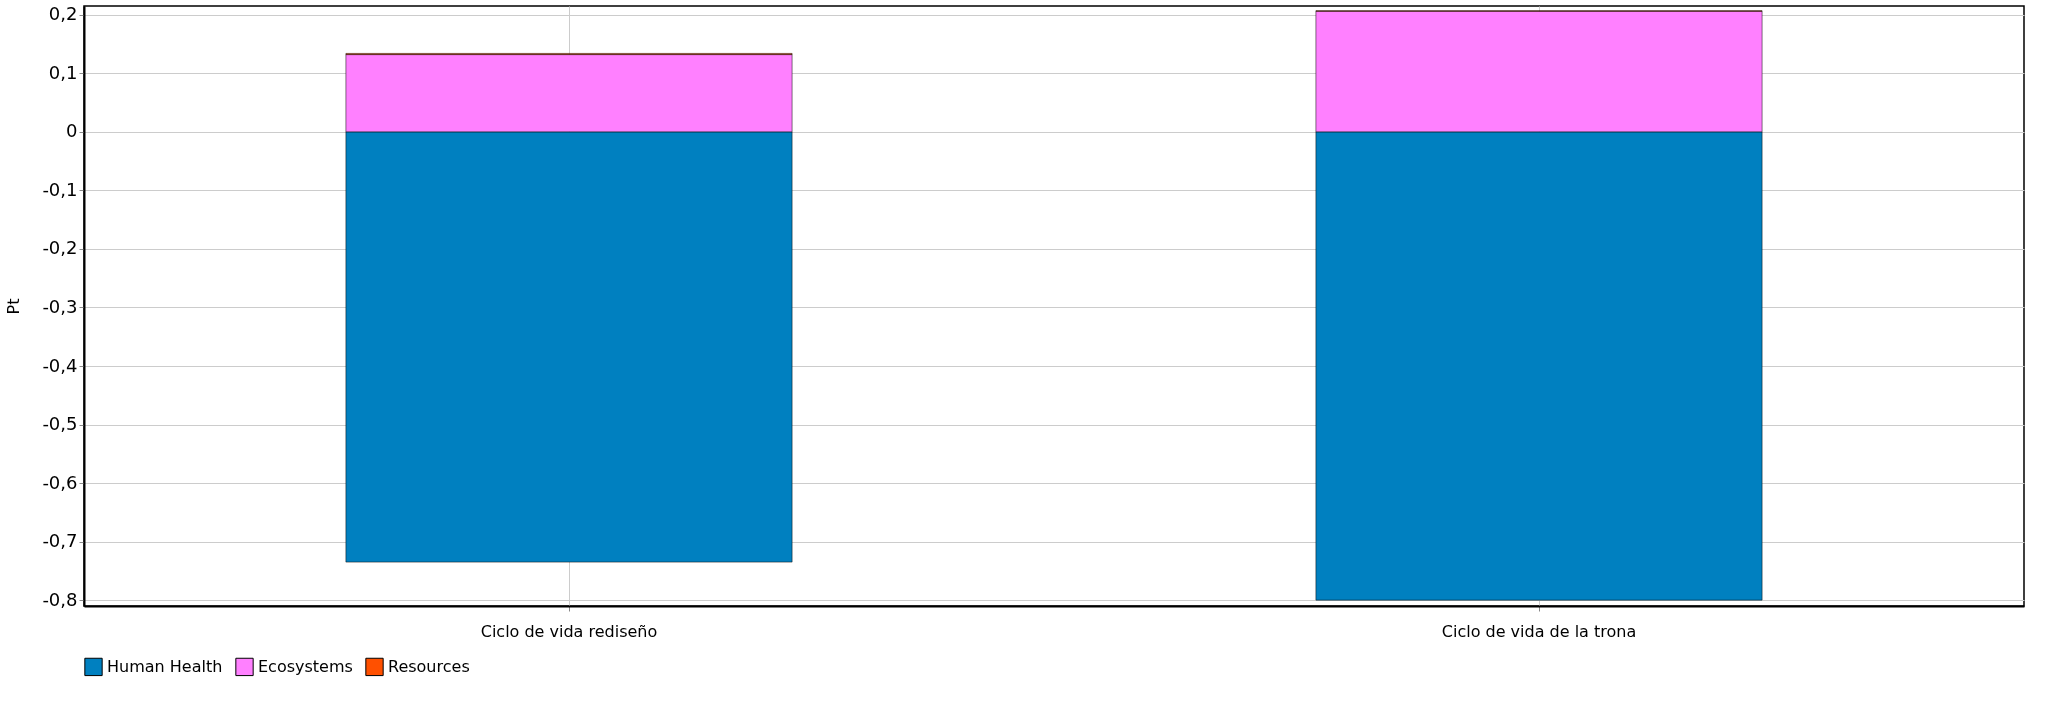  I want to click on y-tick-label: -0,1, so click(60, 189).